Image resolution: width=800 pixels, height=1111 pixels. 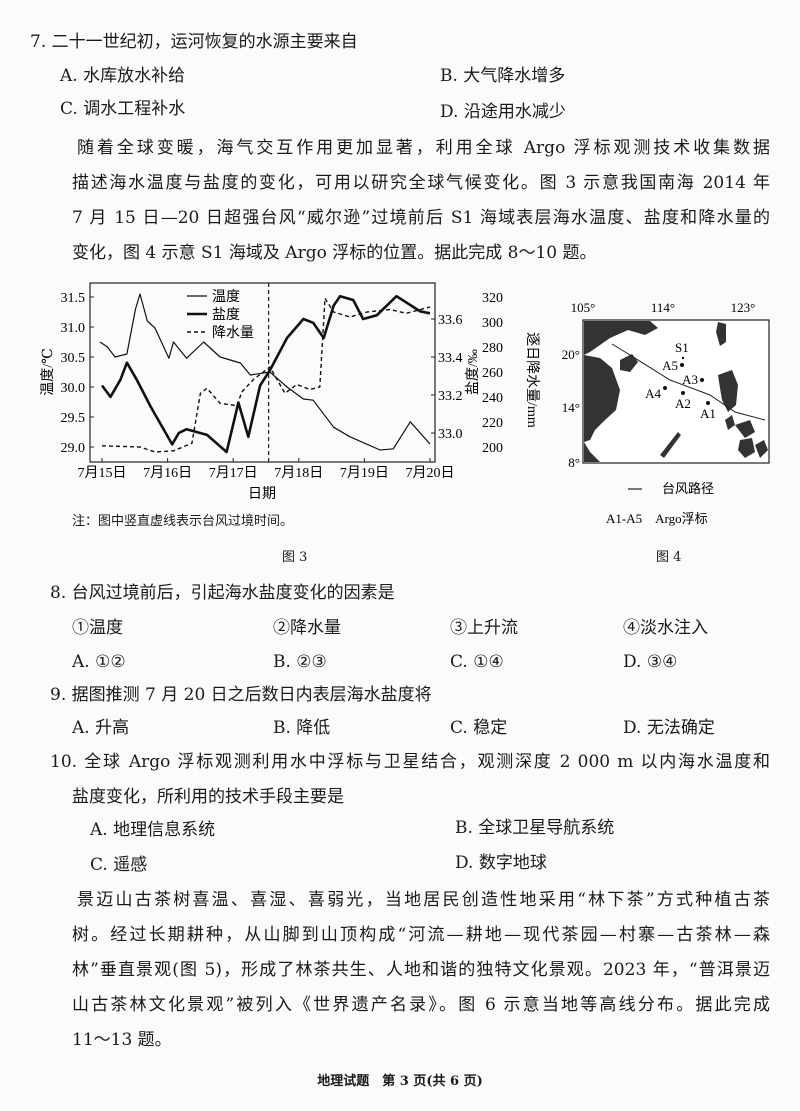 What do you see at coordinates (503, 76) in the screenshot?
I see `q7-option-b: B. 大气降水增多` at bounding box center [503, 76].